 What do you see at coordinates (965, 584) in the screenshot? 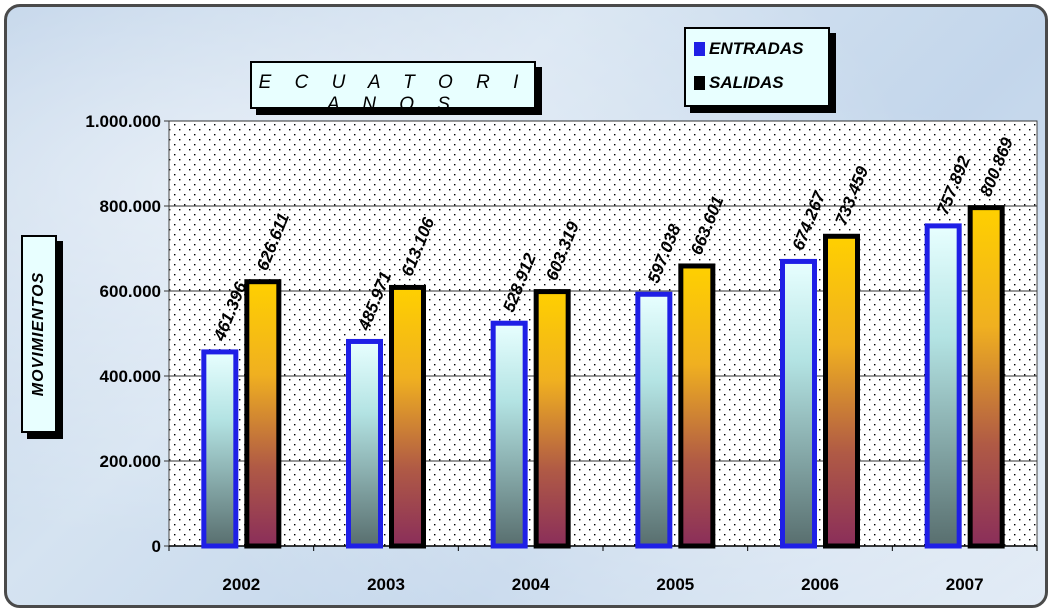
I see `x-tick-label: 2007` at bounding box center [965, 584].